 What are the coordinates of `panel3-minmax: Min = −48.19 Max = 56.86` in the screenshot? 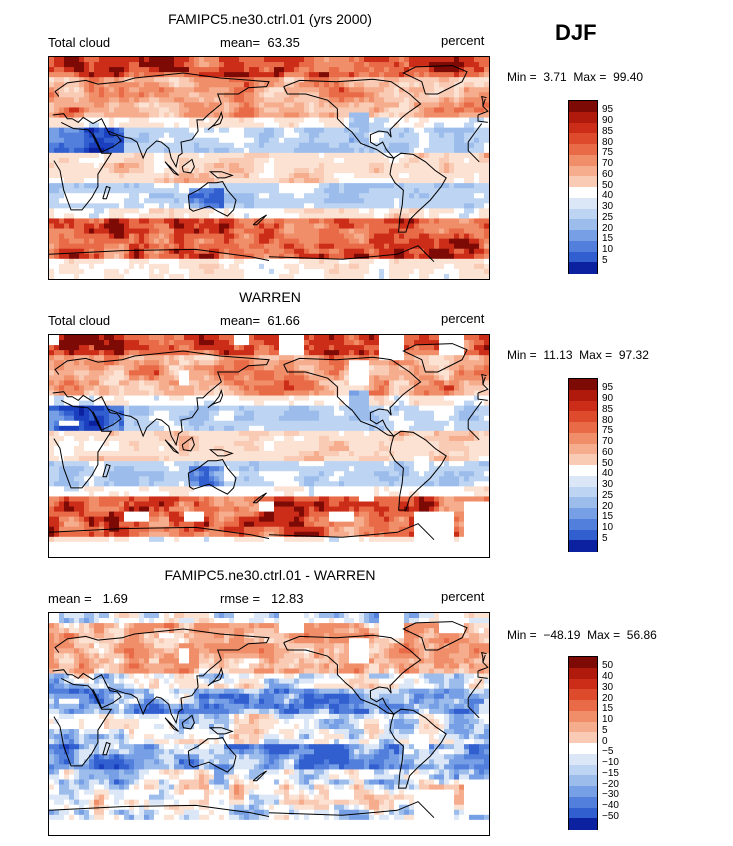 It's located at (582, 635).